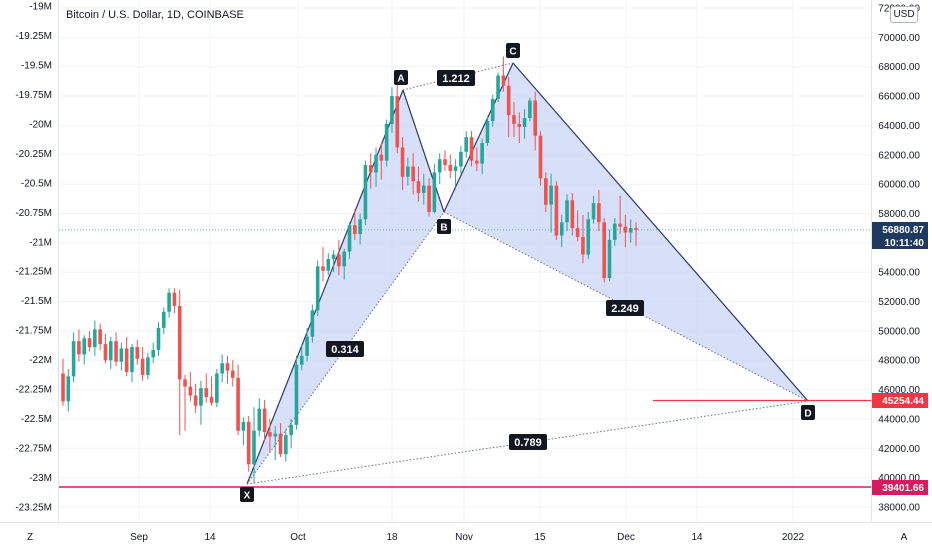 This screenshot has height=550, width=932. Describe the element at coordinates (467, 537) in the screenshot. I see `time-axis: Sep 14 Oct 18 Nov 15 Dec 14 2022` at that location.